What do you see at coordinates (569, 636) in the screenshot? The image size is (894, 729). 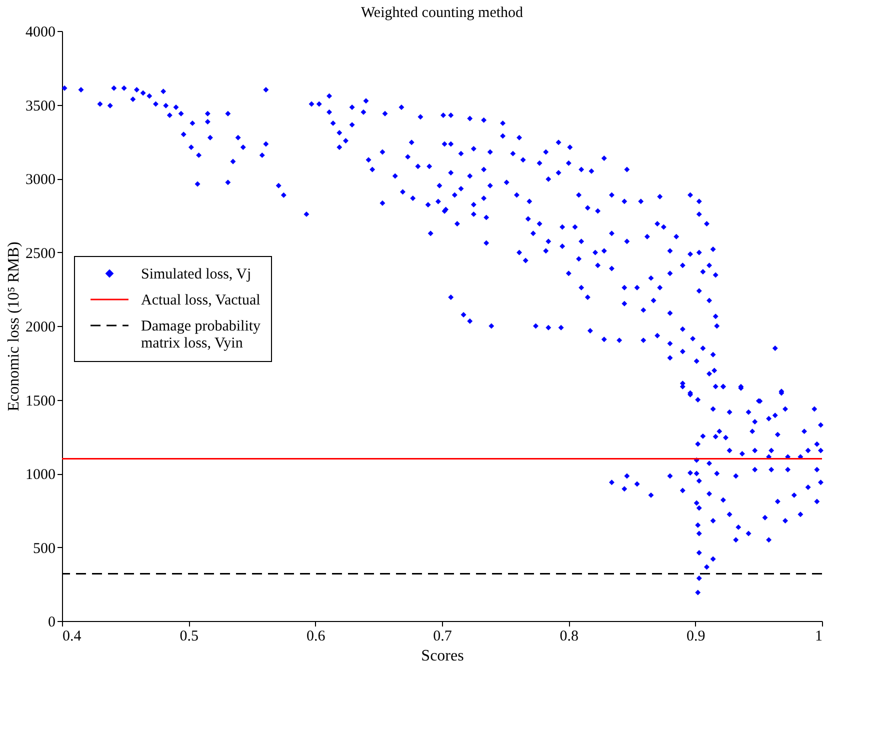 I see `x-tick-label: 0.8` at bounding box center [569, 636].